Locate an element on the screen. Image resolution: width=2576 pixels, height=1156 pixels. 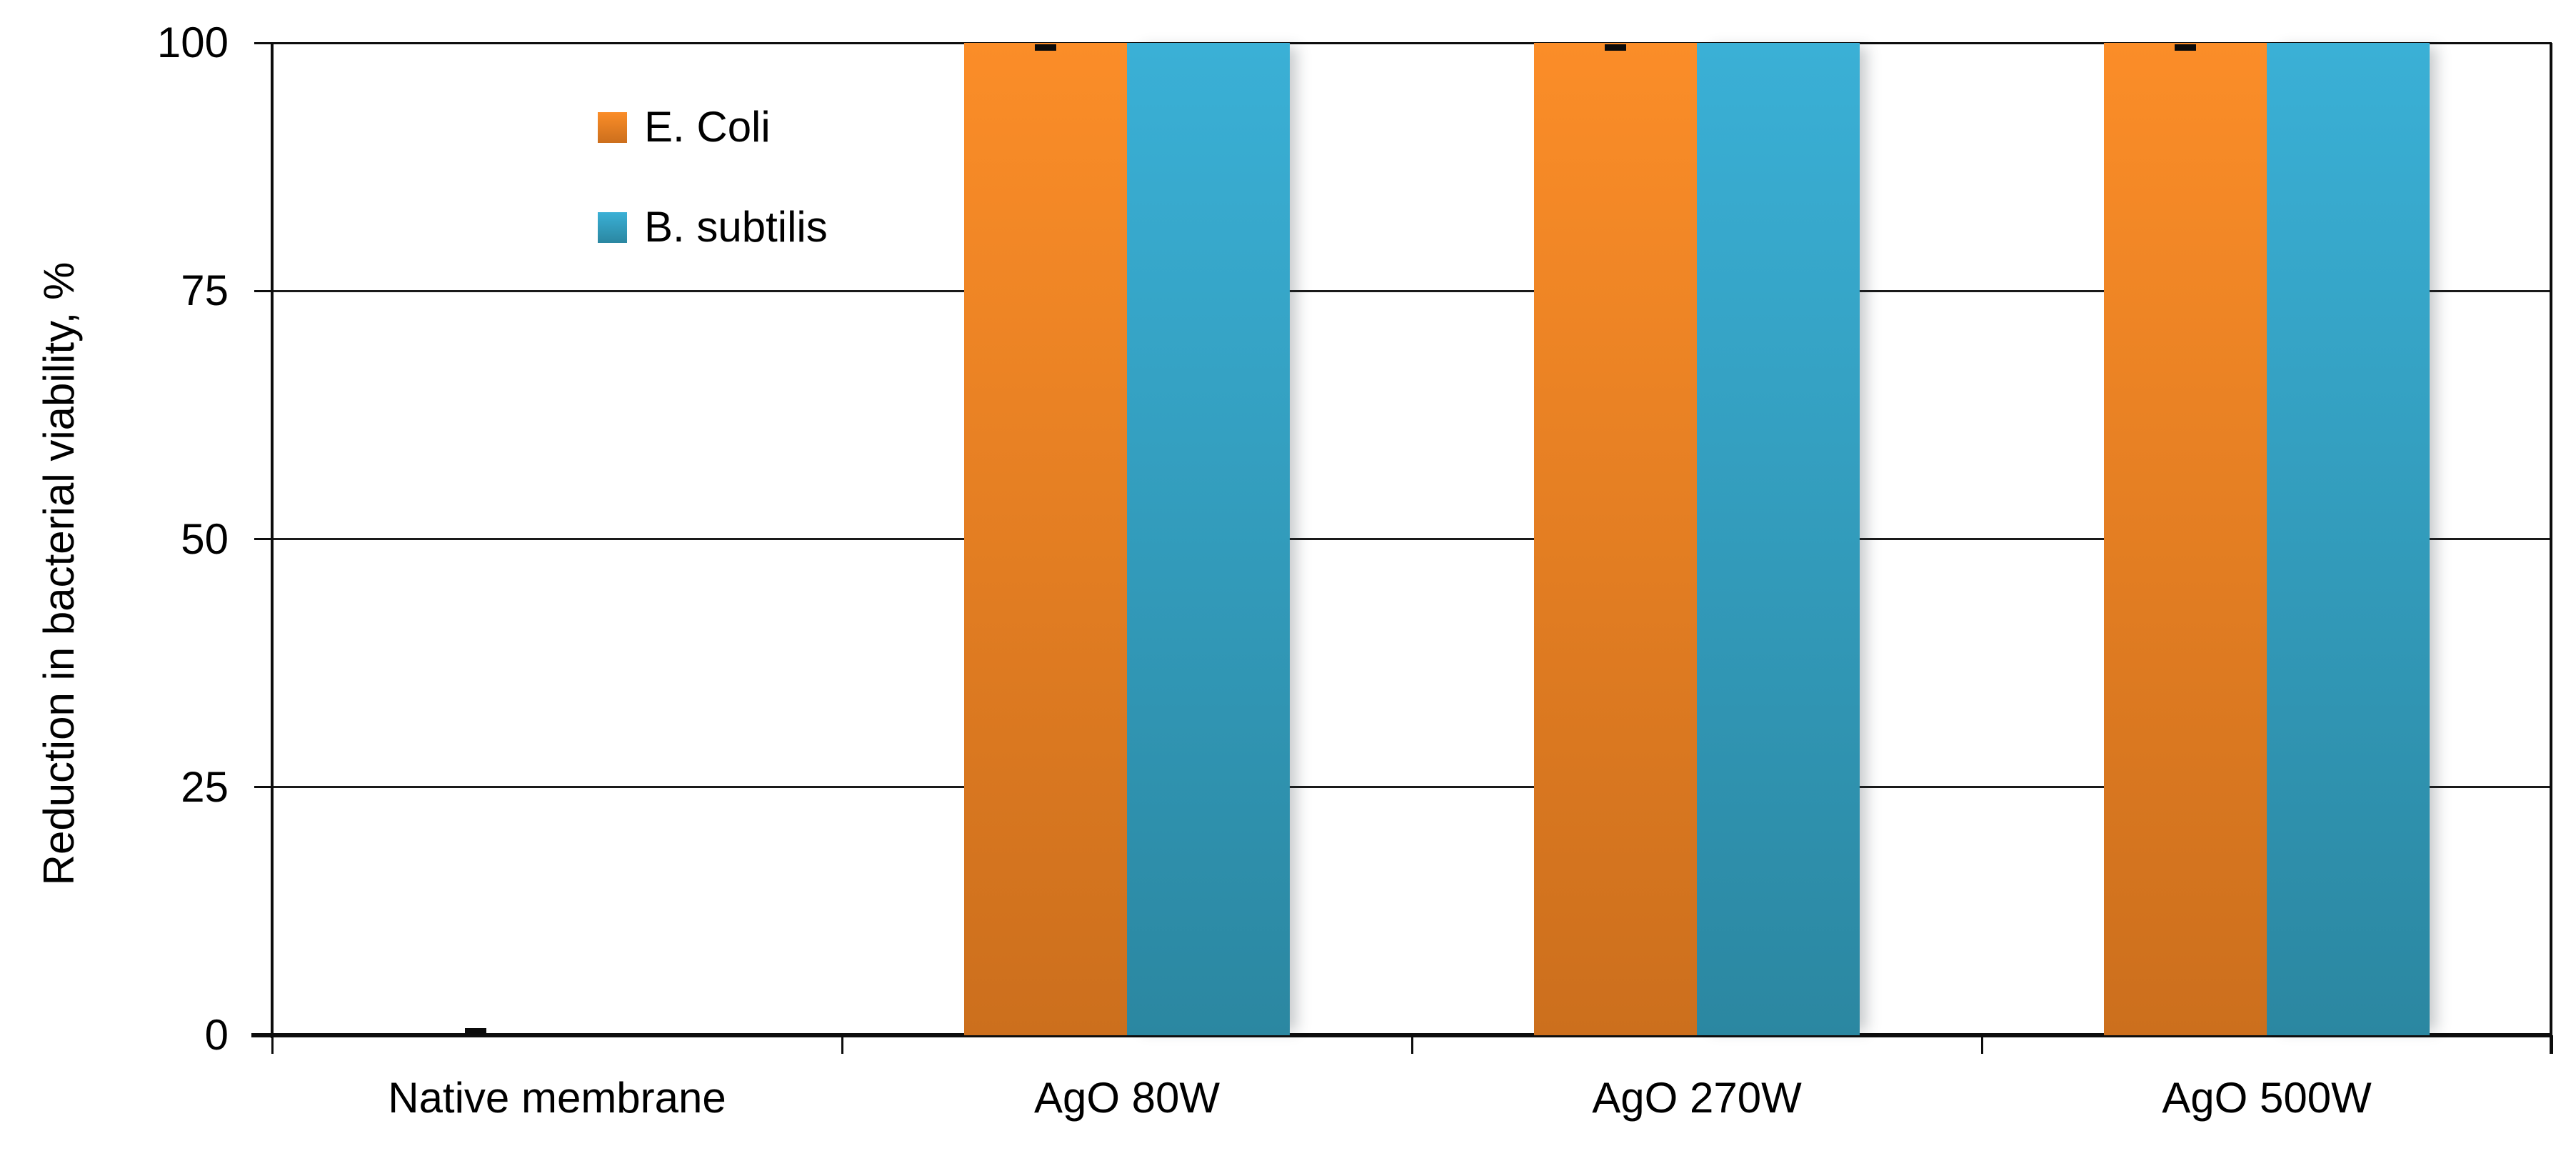
plot-border-top is located at coordinates (1412, 42).